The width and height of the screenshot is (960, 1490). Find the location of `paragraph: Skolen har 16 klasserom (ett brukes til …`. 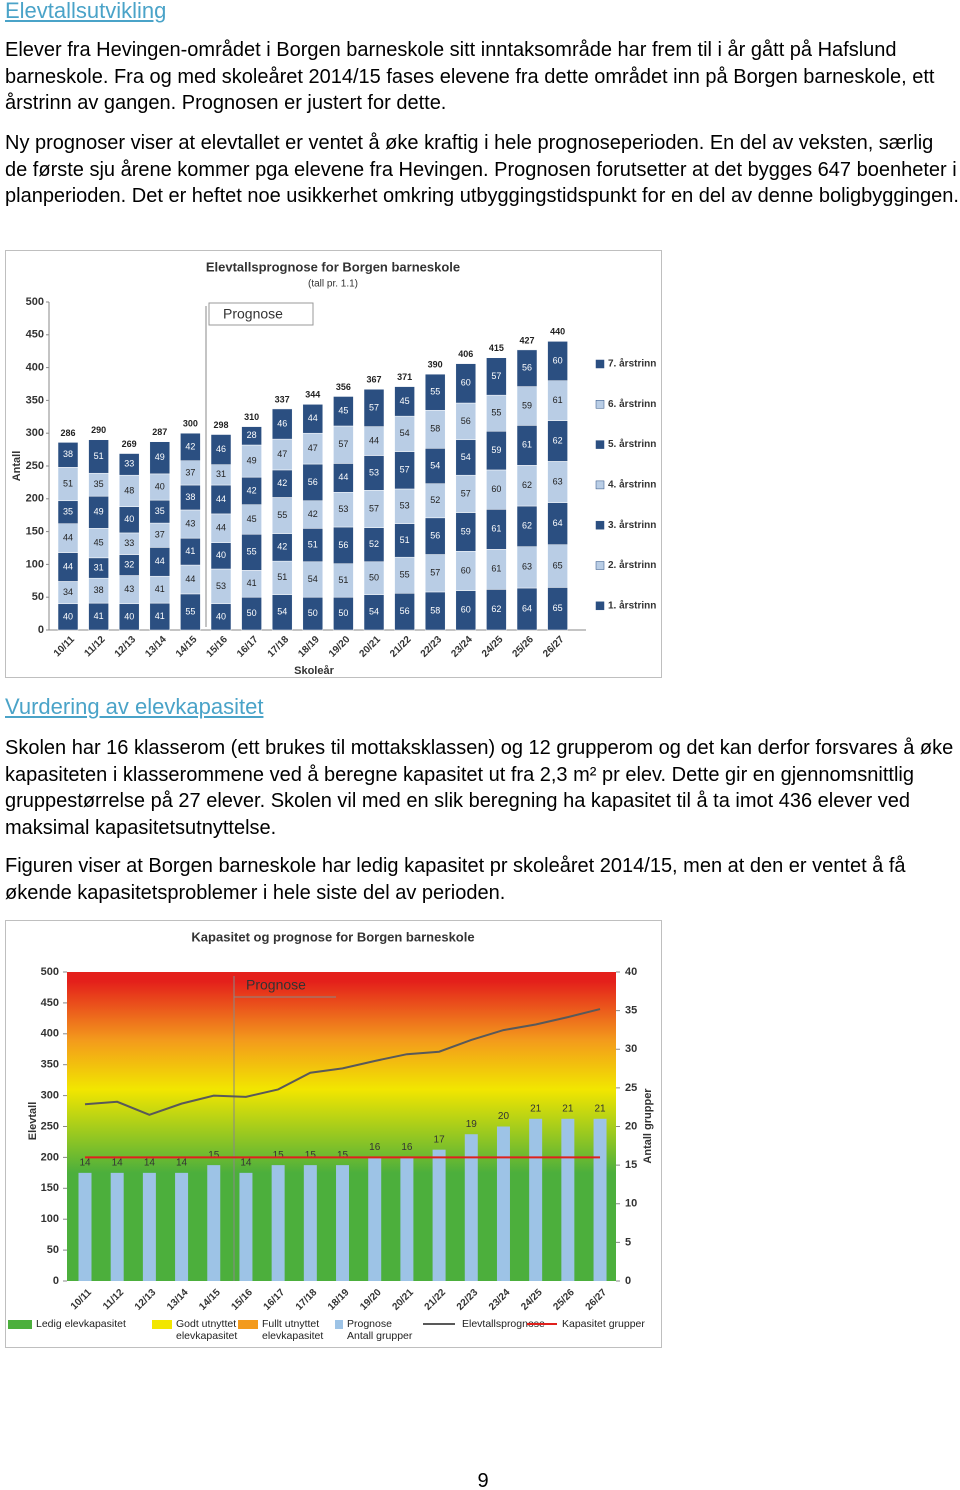

paragraph: Skolen har 16 klasserom (ett brukes til … is located at coordinates (479, 788).